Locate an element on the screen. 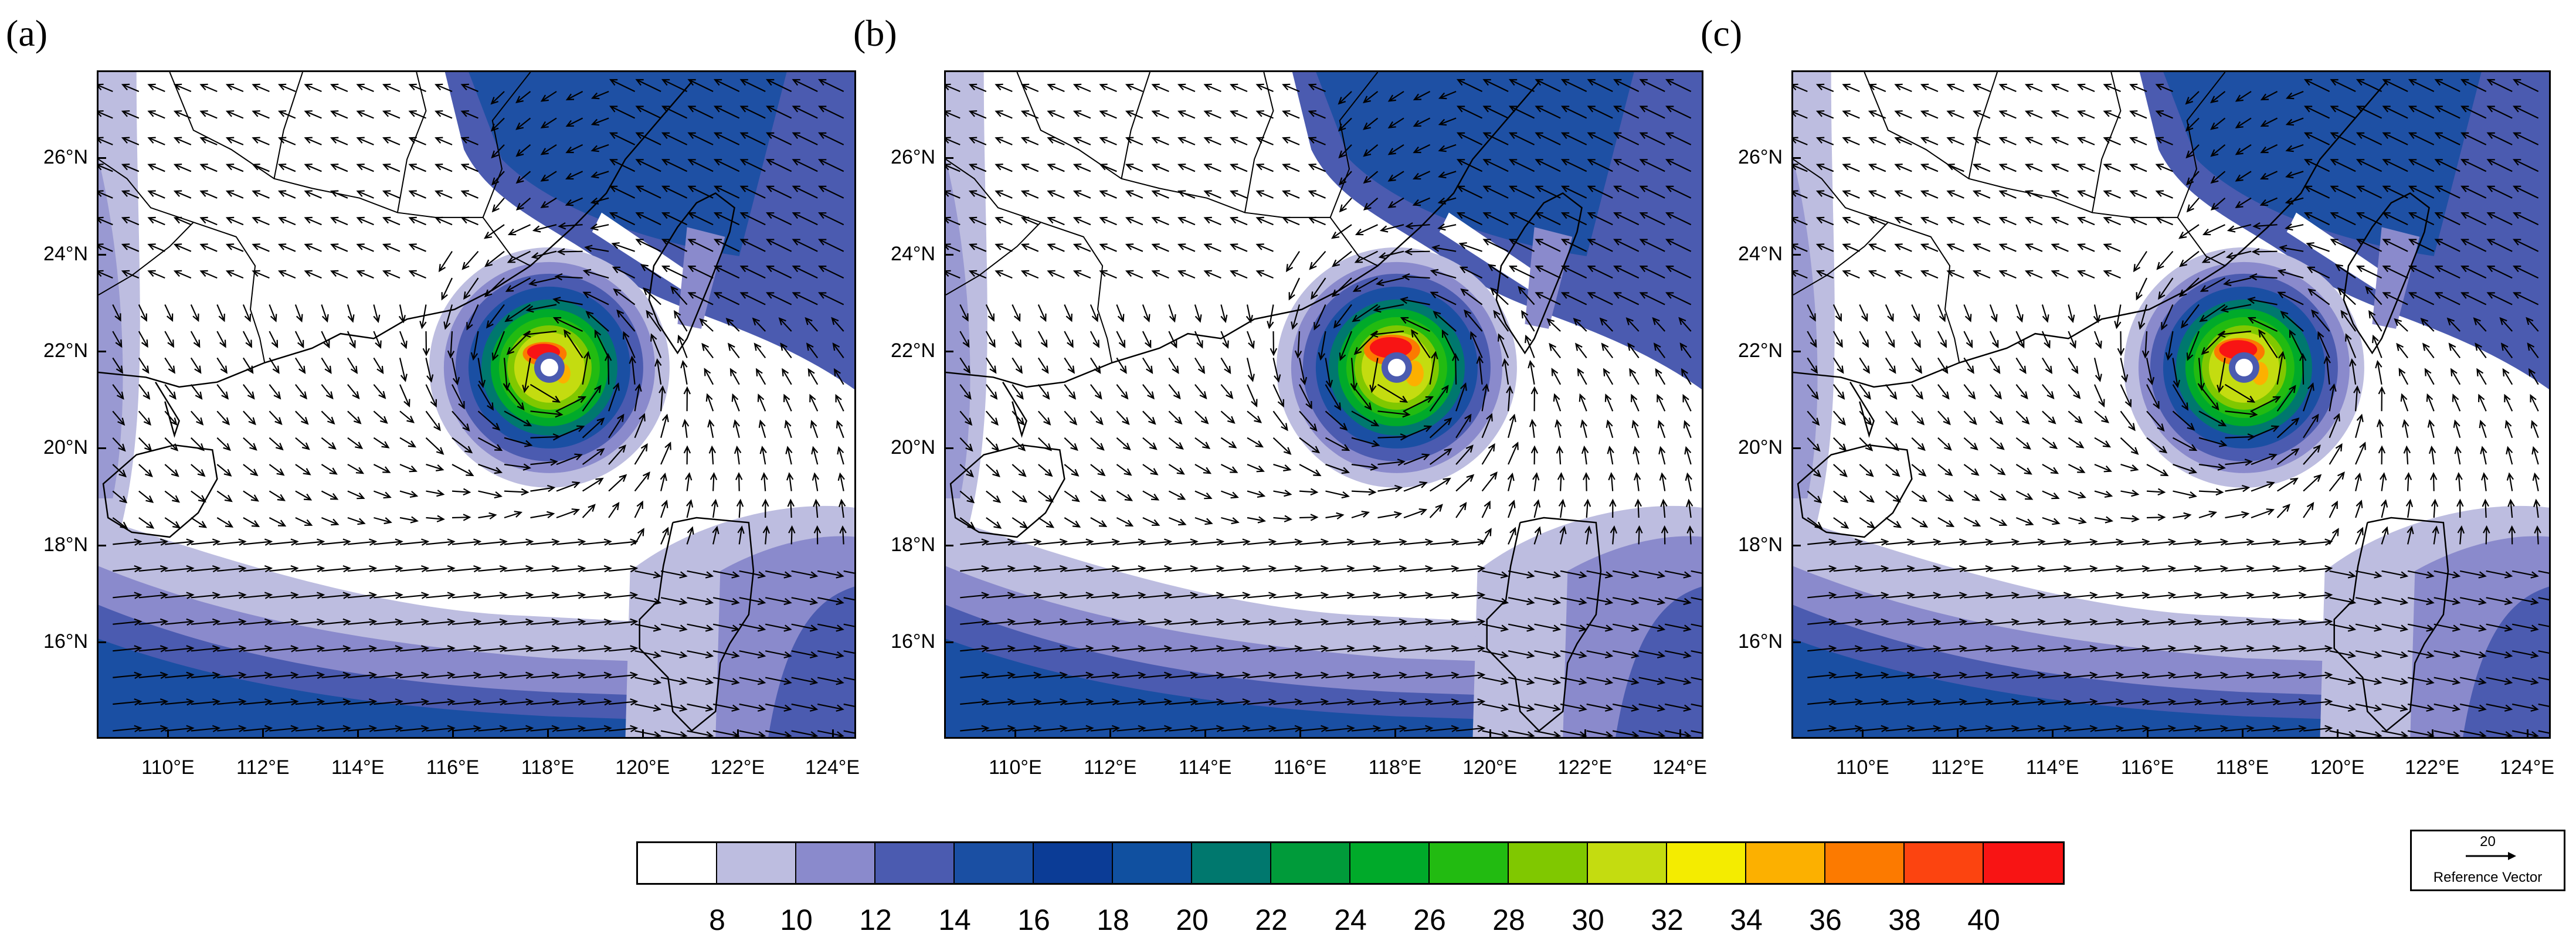  colorbar-label: 40 is located at coordinates (1983, 920).